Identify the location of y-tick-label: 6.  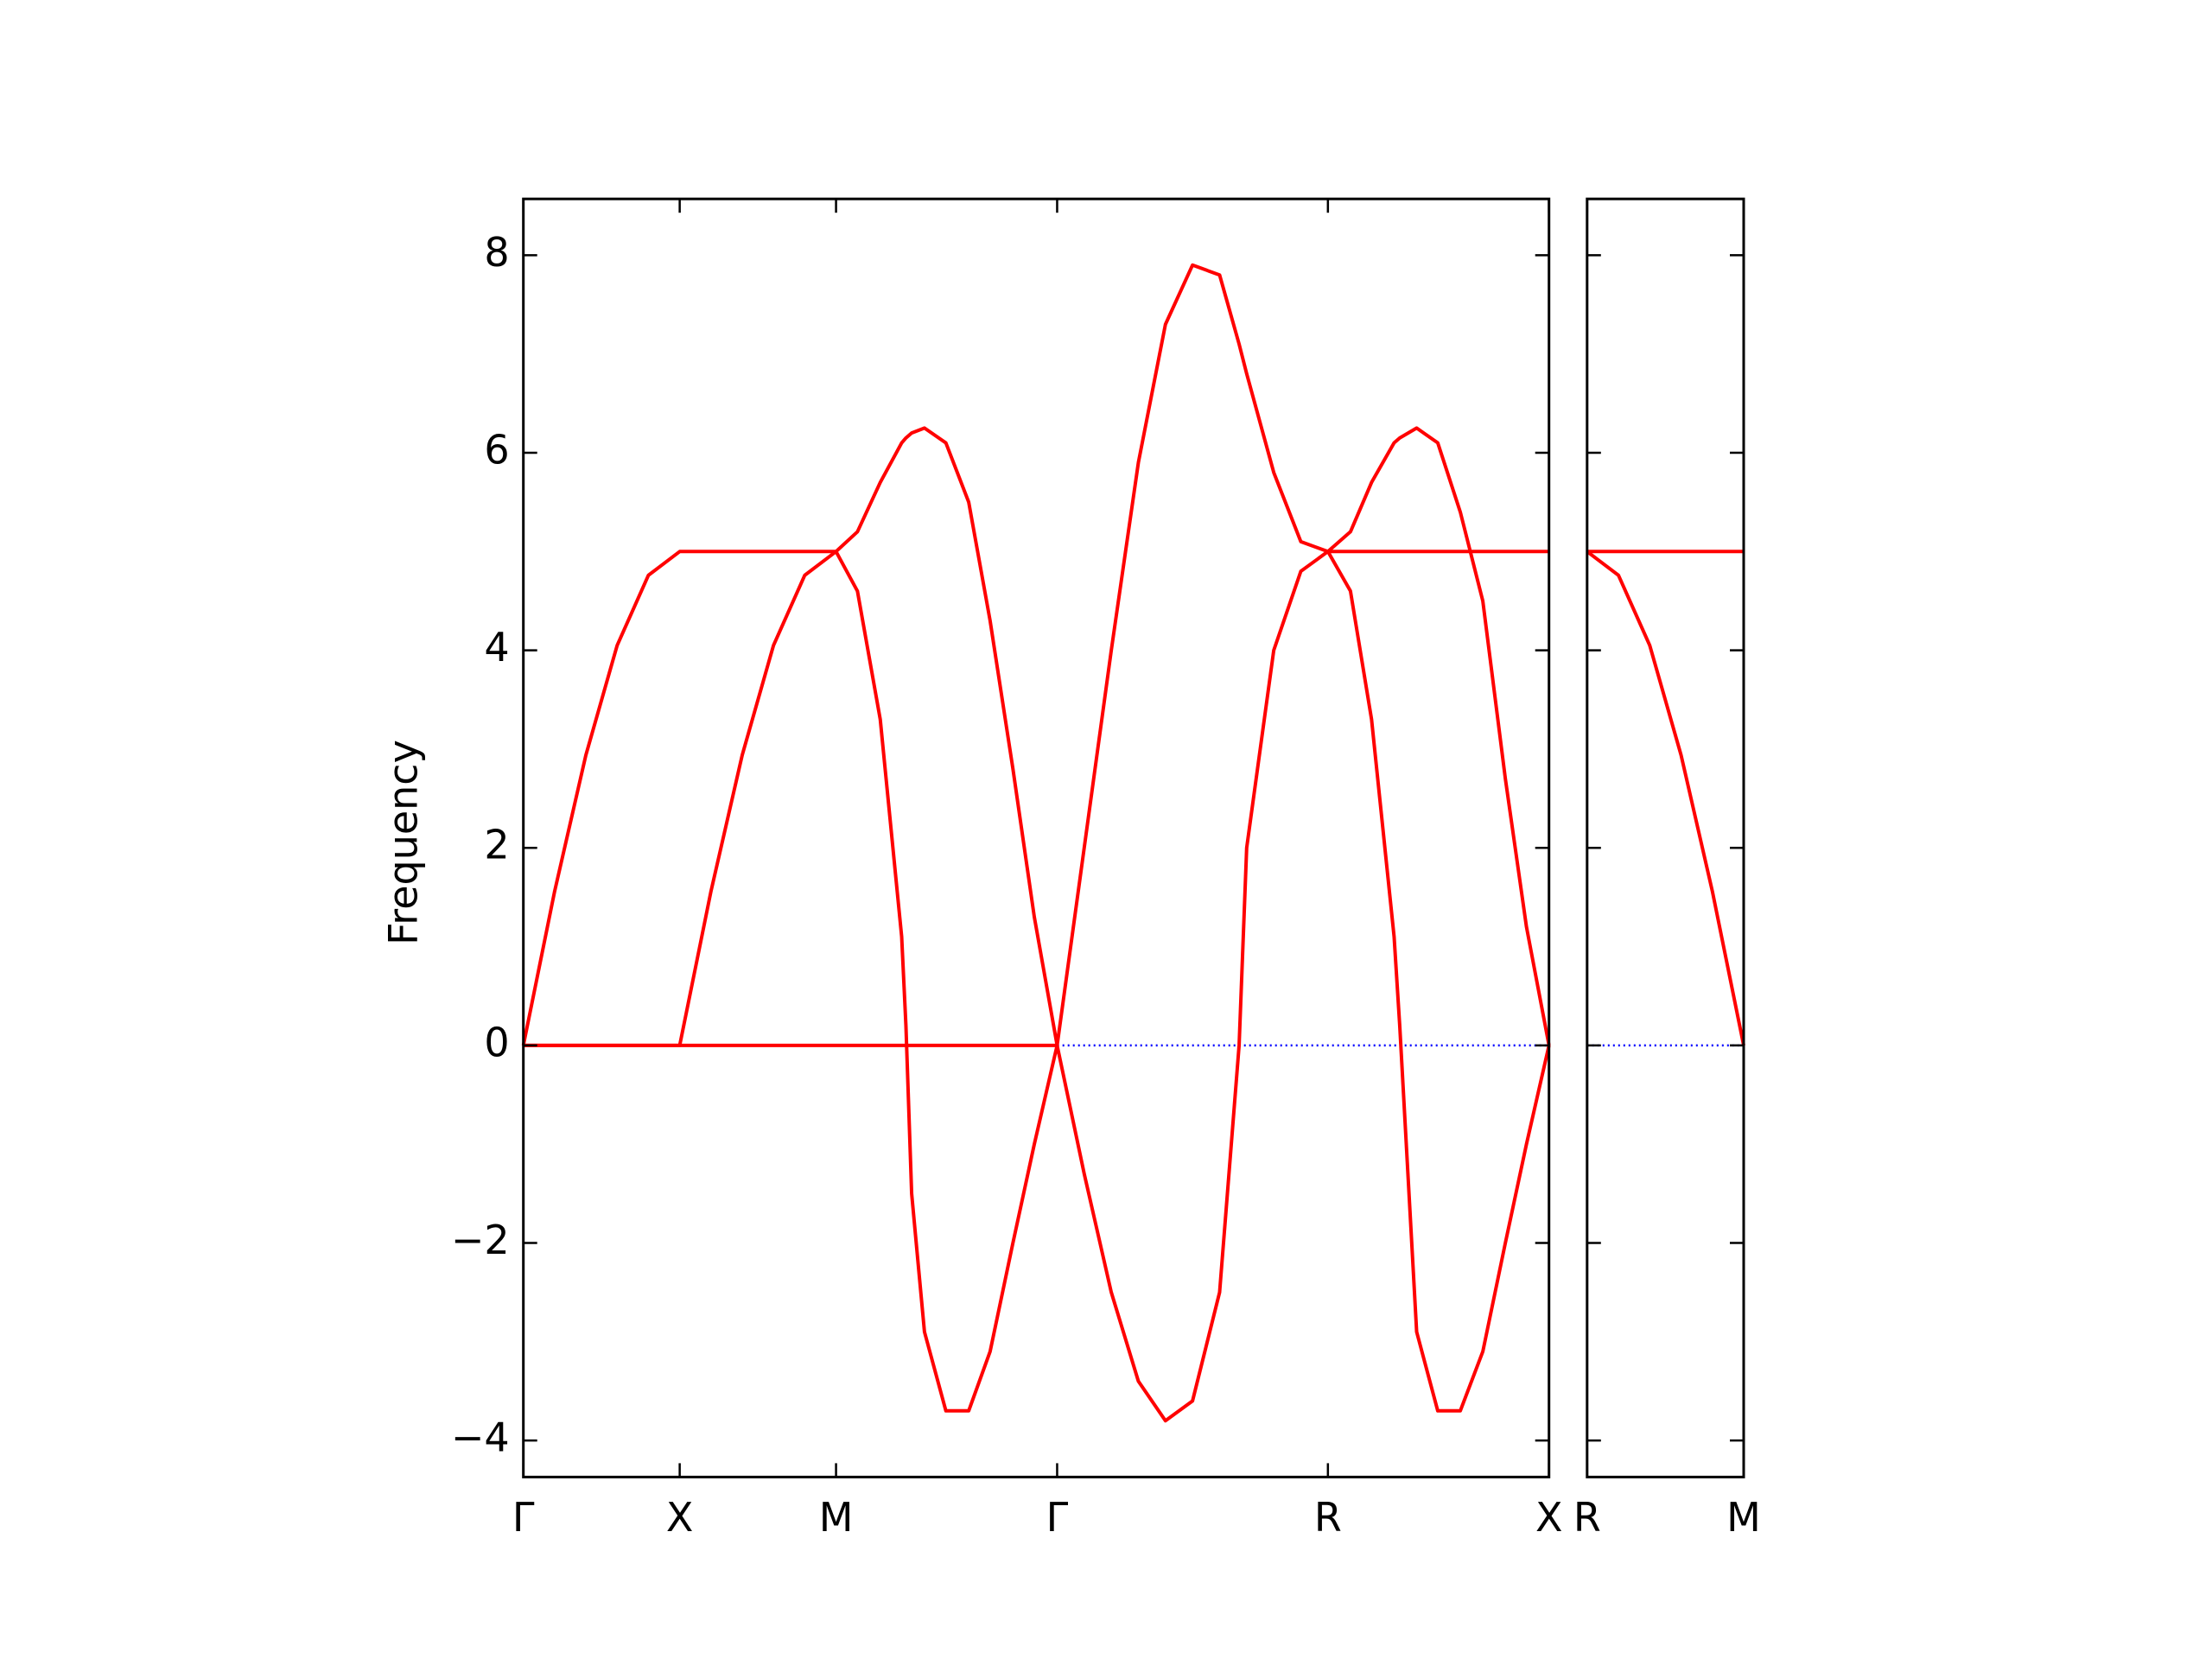
(496, 450).